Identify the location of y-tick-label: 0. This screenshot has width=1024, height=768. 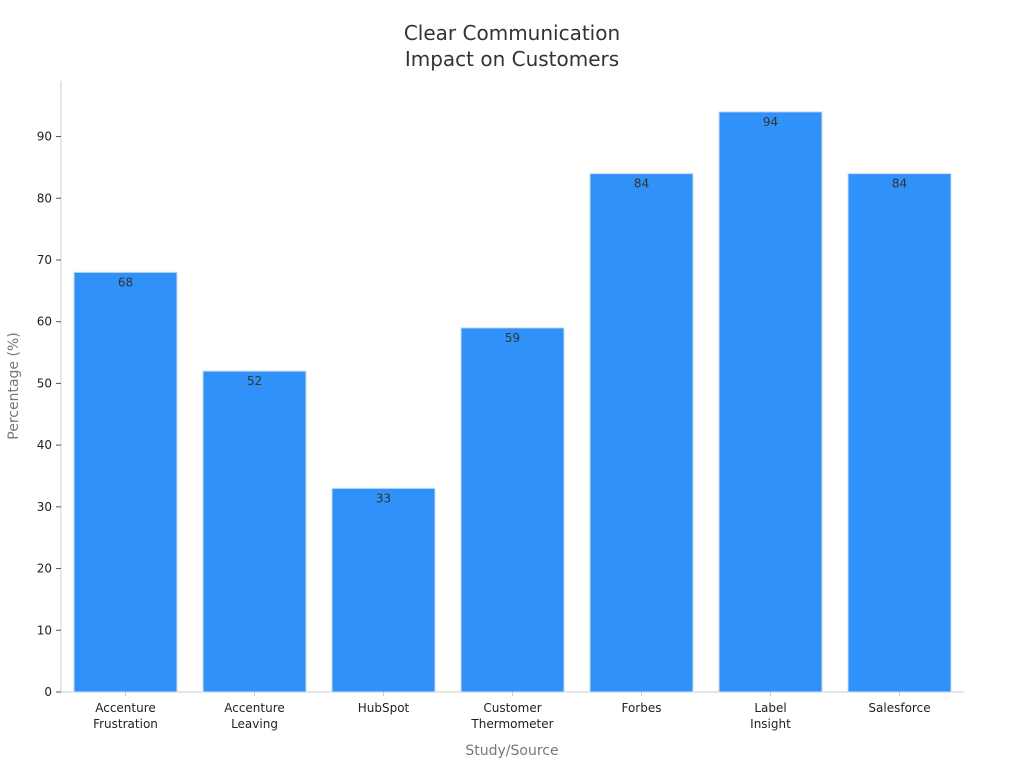
(48, 692).